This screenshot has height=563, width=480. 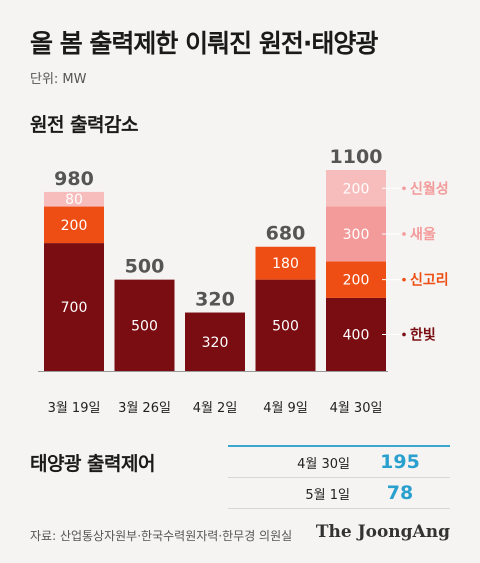 What do you see at coordinates (400, 493) in the screenshot?
I see `solar-value: 78` at bounding box center [400, 493].